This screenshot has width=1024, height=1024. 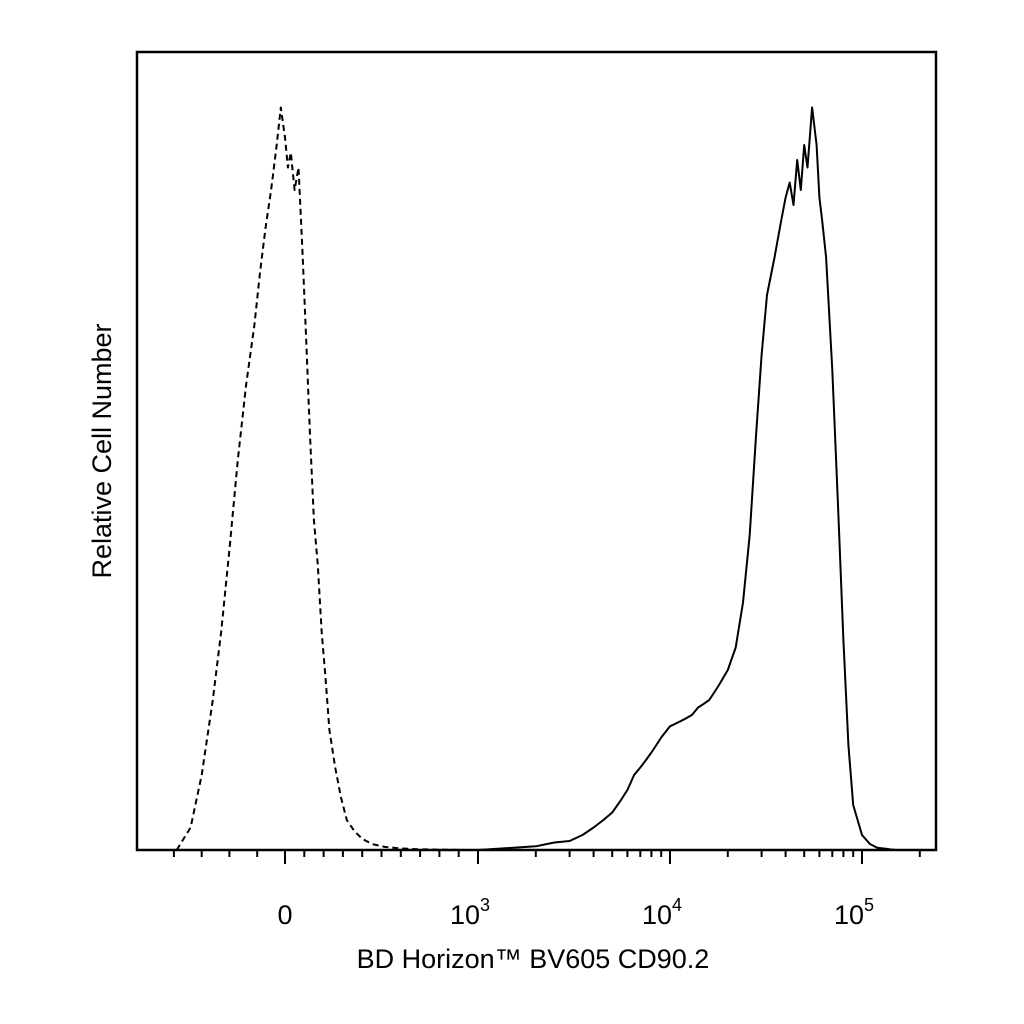 What do you see at coordinates (662, 912) in the screenshot?
I see `x-tick-label: 10⁴` at bounding box center [662, 912].